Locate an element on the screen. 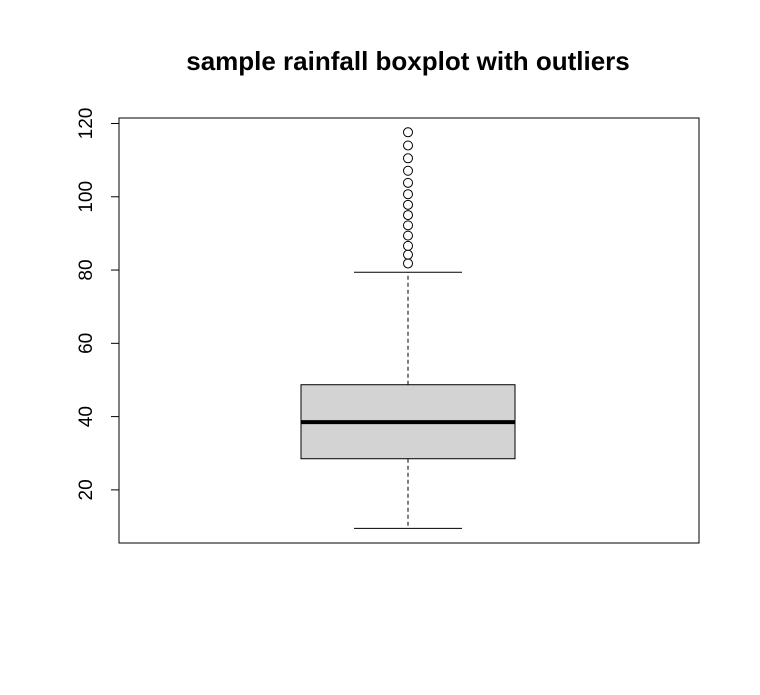 The width and height of the screenshot is (760, 695). y-tick-label: 120 is located at coordinates (86, 124).